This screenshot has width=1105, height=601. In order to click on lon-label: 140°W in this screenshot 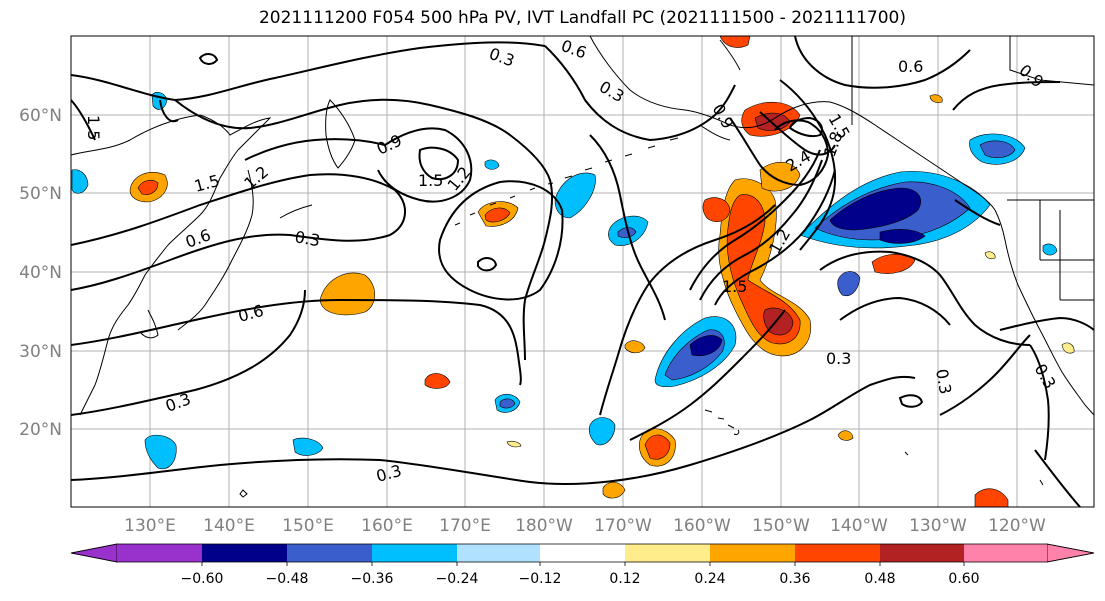, I will do `click(859, 526)`.